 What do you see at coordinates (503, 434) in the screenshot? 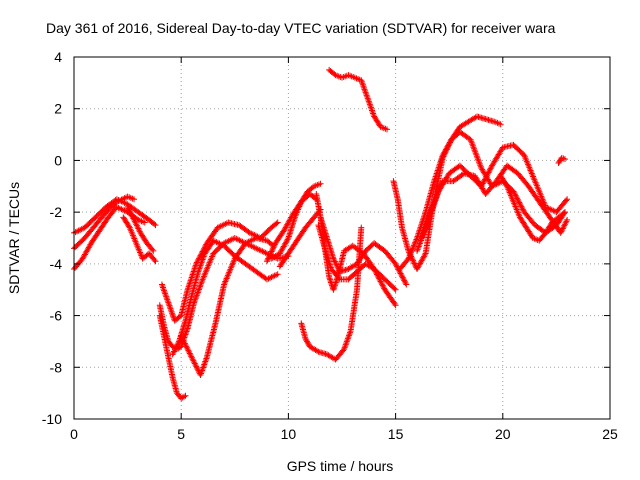
I see `x-tick-label: 20` at bounding box center [503, 434].